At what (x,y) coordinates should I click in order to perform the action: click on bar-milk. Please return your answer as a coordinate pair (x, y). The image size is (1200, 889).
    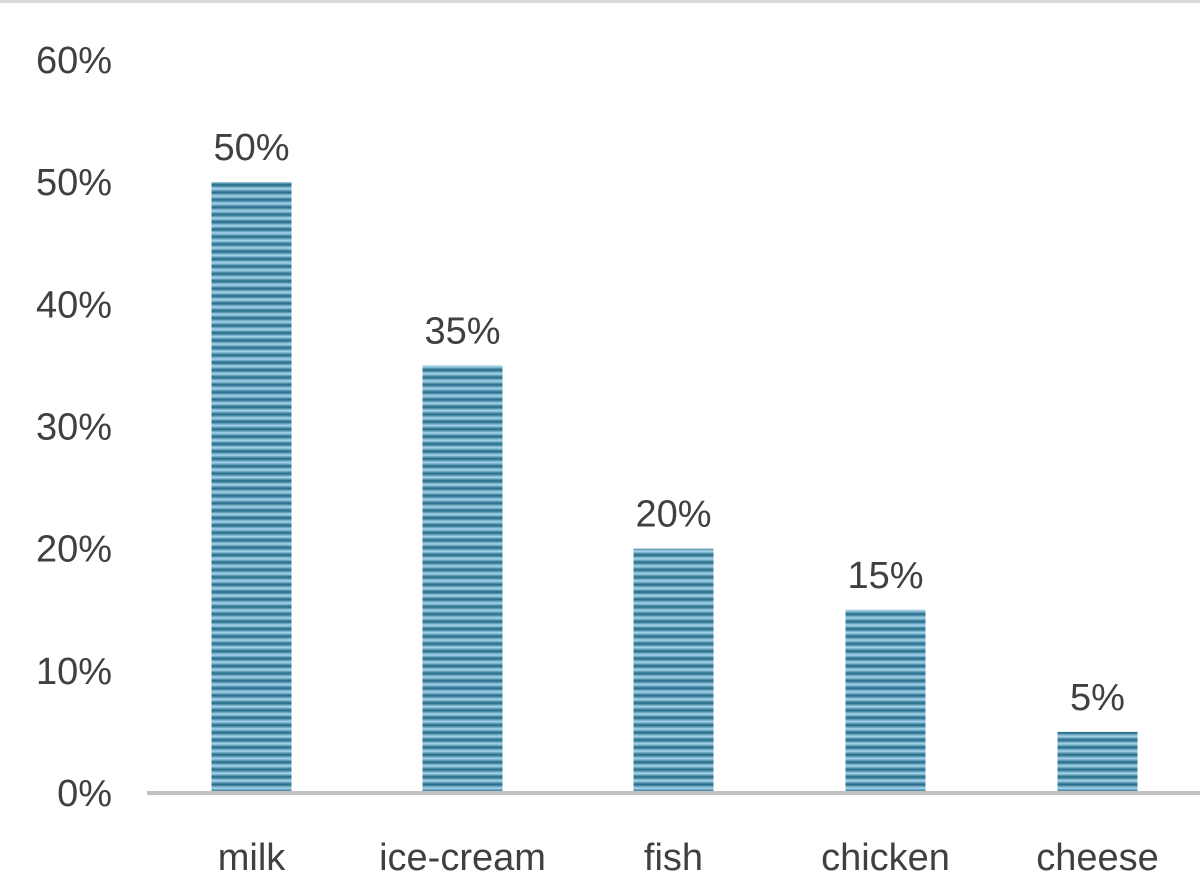
    Looking at the image, I should click on (251, 487).